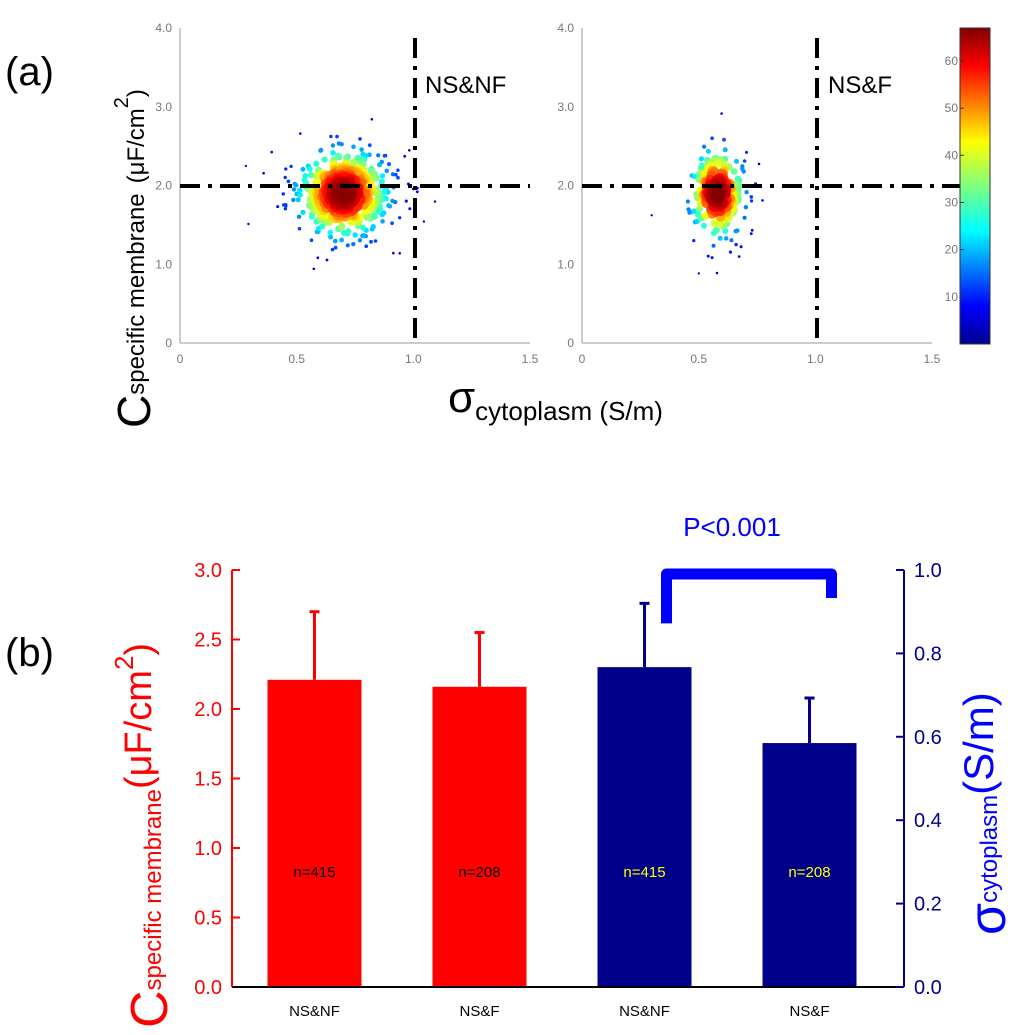 The height and width of the screenshot is (1035, 1024). Describe the element at coordinates (565, 186) in the screenshot. I see `scatter-right-y-tick-label: 2.0` at that location.